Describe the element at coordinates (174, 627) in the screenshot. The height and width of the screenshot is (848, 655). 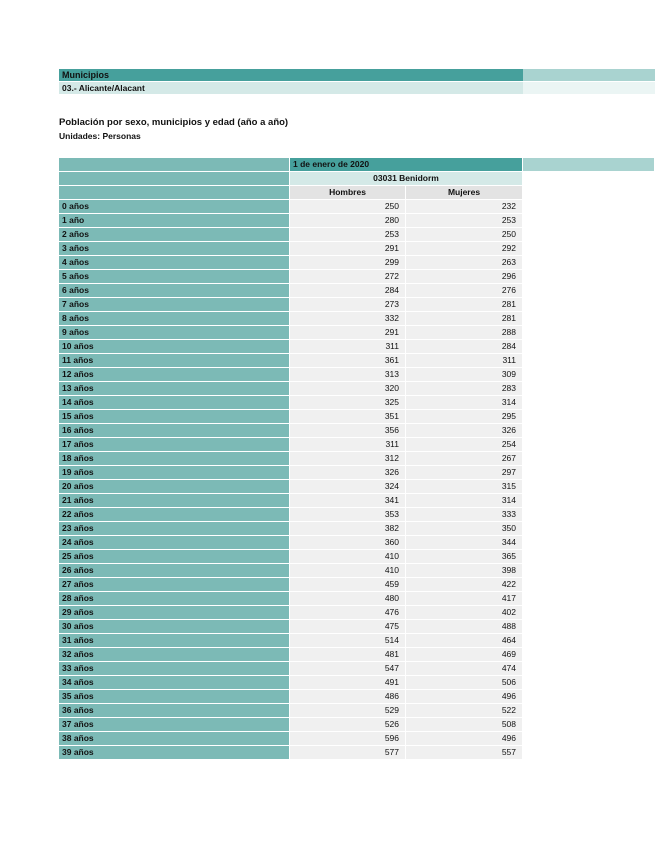
I see `row-label: 30 años` at that location.